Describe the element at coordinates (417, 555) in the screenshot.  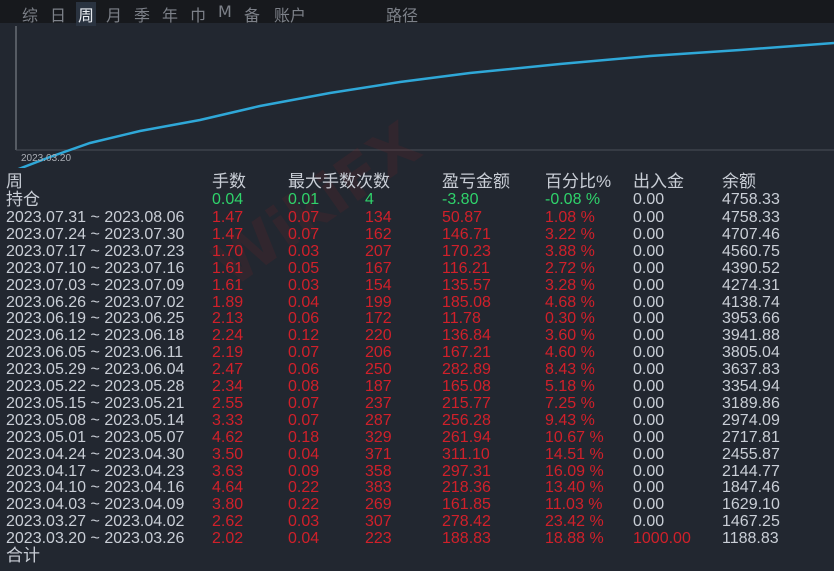
I see `total-row: 合计` at that location.